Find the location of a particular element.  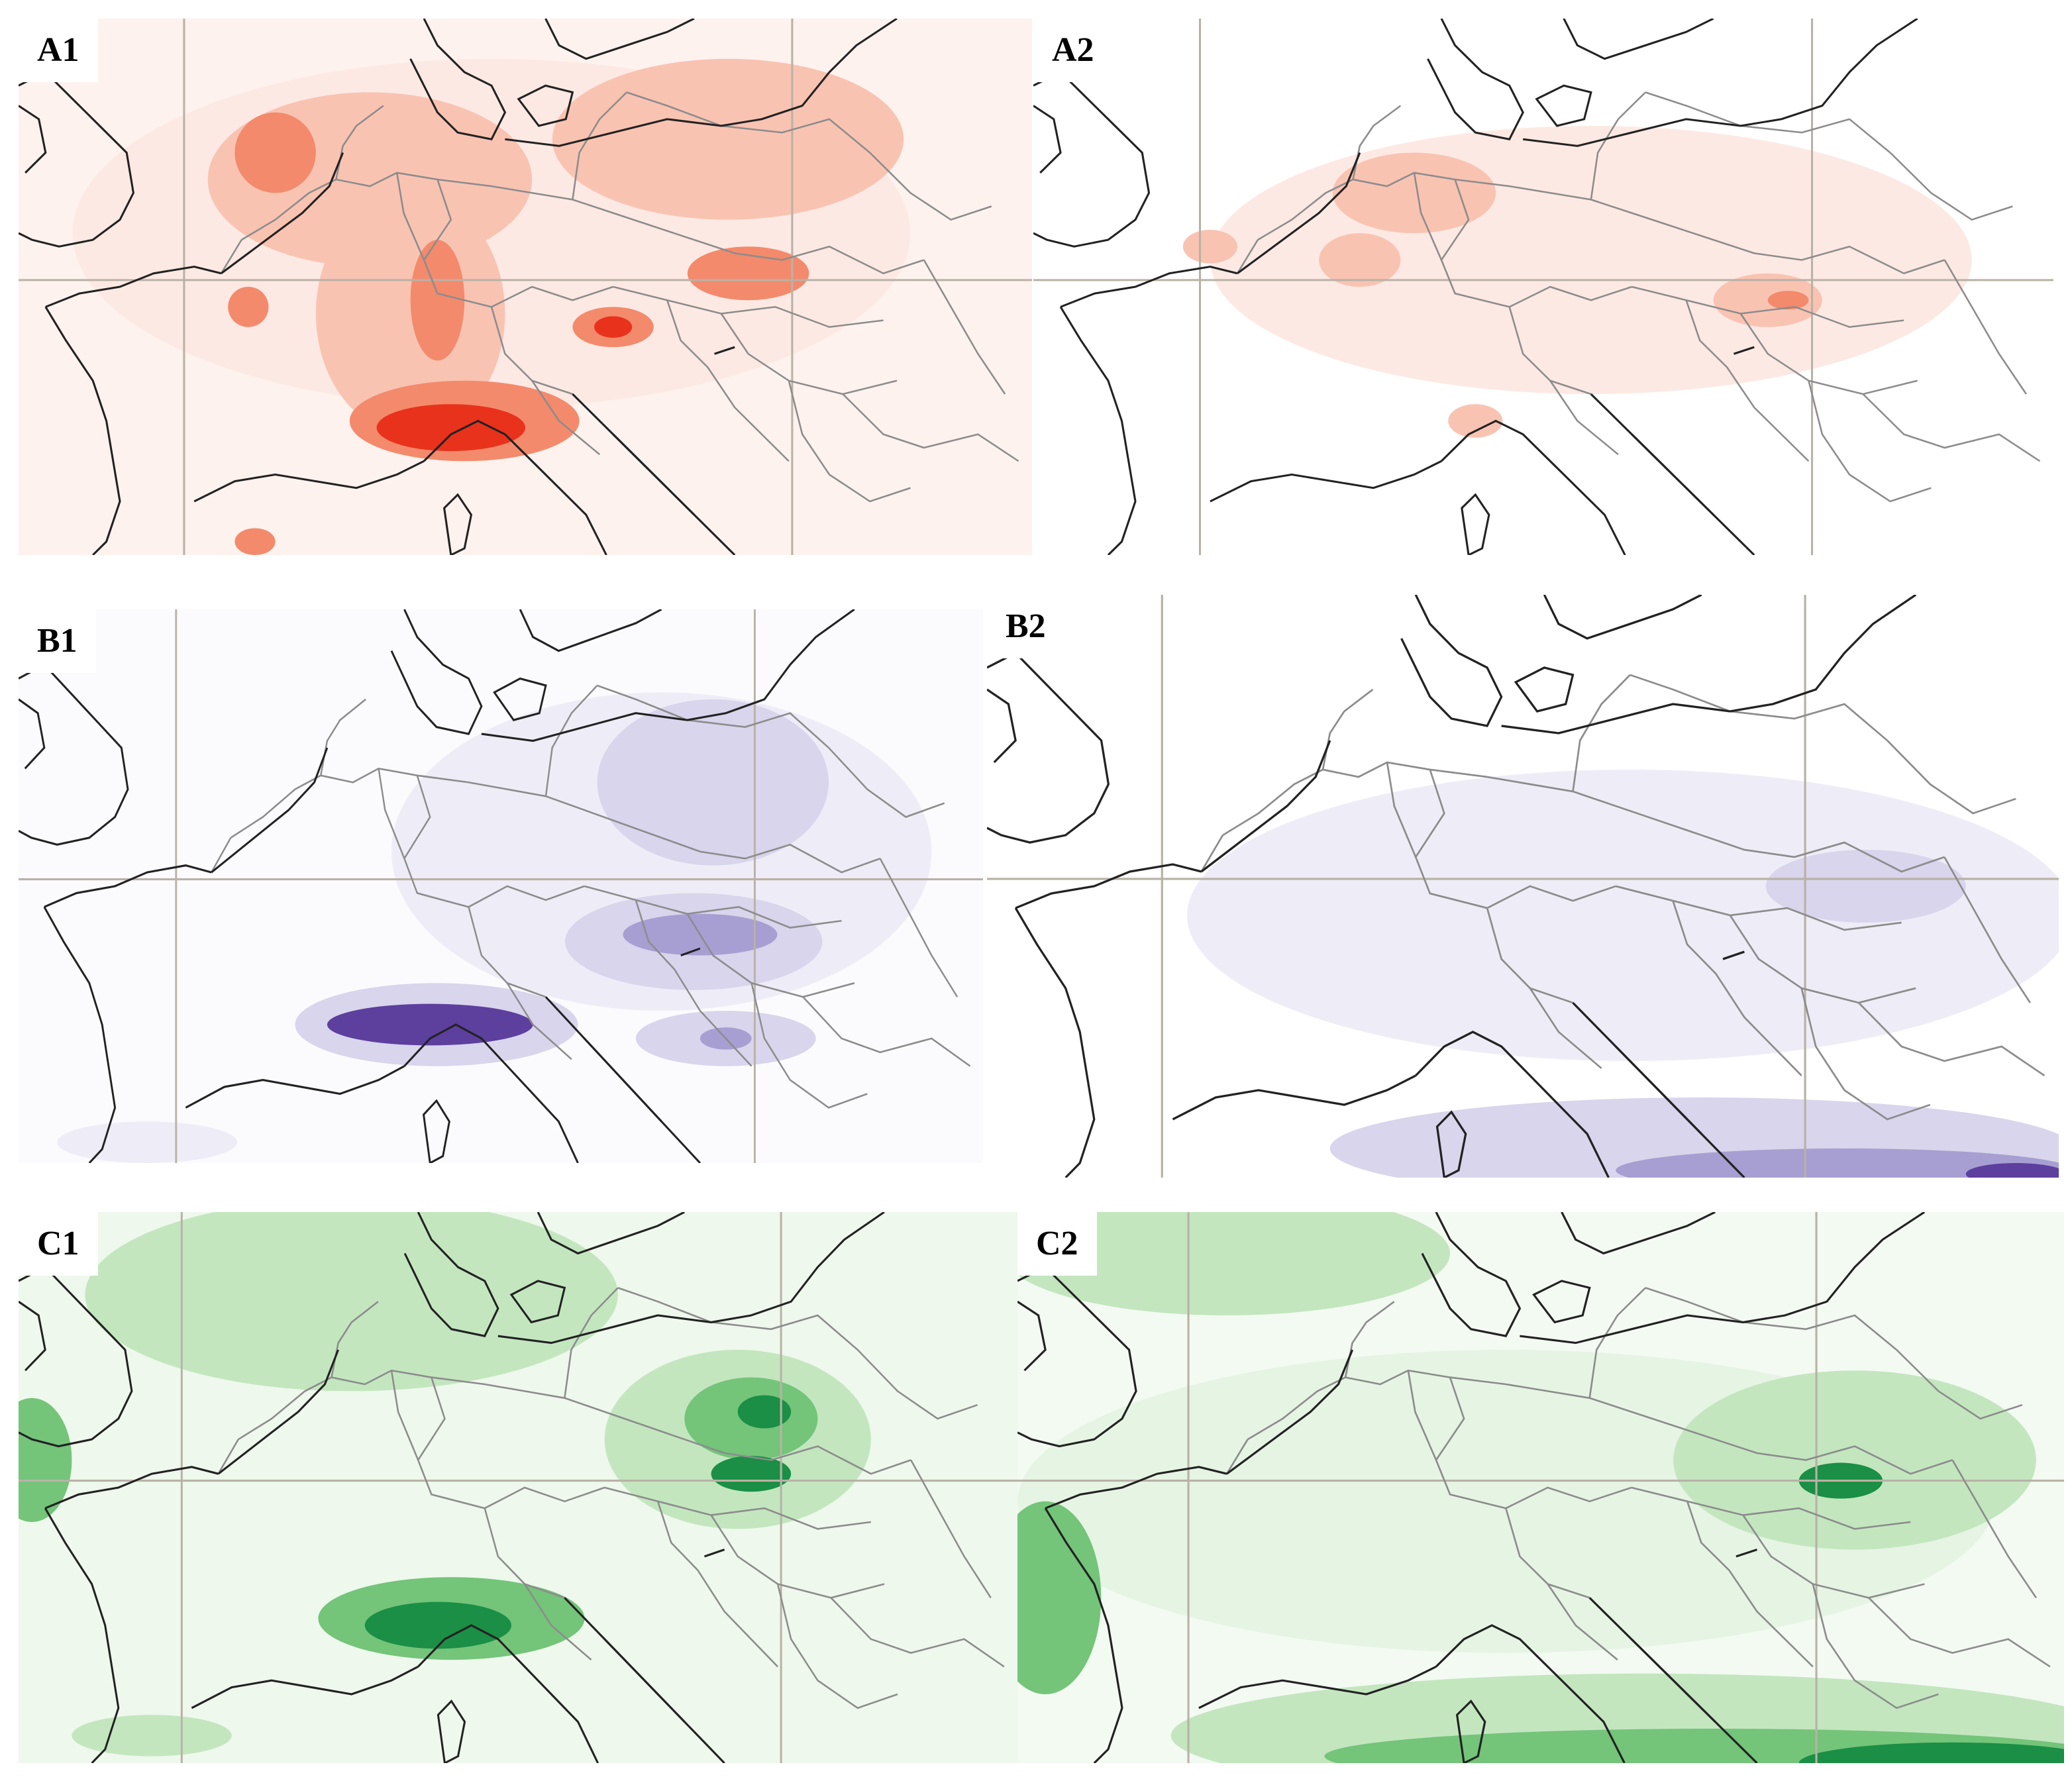

panel-b1: B1 is located at coordinates (501, 886).